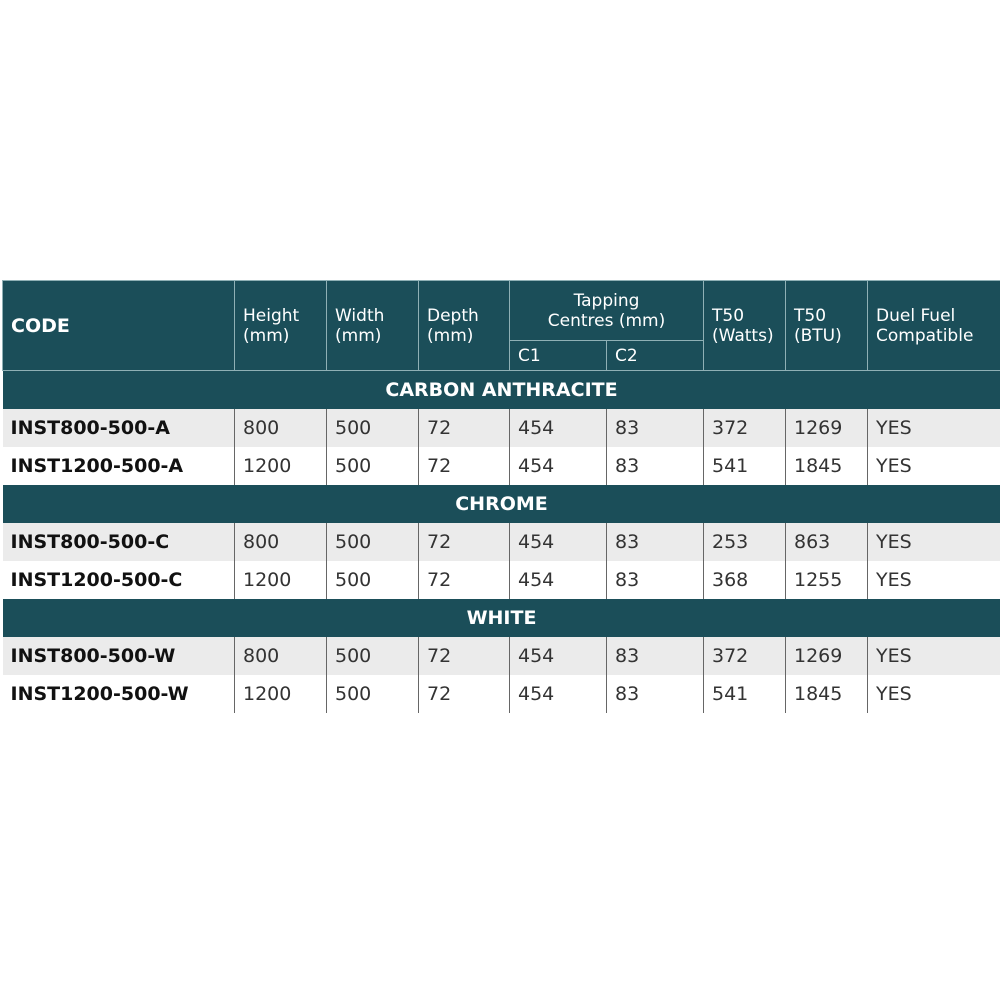 The image size is (1000, 1000). Describe the element at coordinates (744, 325) in the screenshot. I see `header-t50-watts: T50 (Watts)` at that location.